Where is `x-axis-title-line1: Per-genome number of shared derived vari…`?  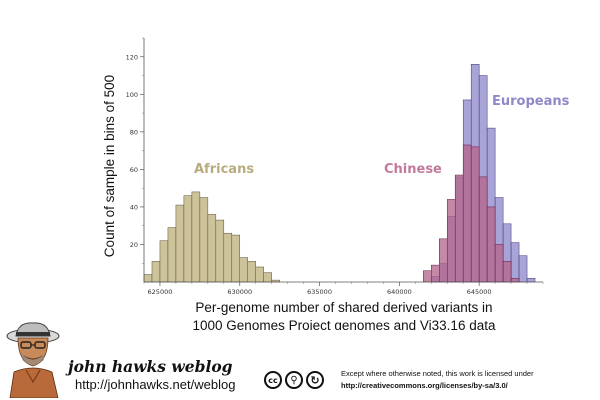 x-axis-title-line1: Per-genome number of shared derived vari… is located at coordinates (343, 307).